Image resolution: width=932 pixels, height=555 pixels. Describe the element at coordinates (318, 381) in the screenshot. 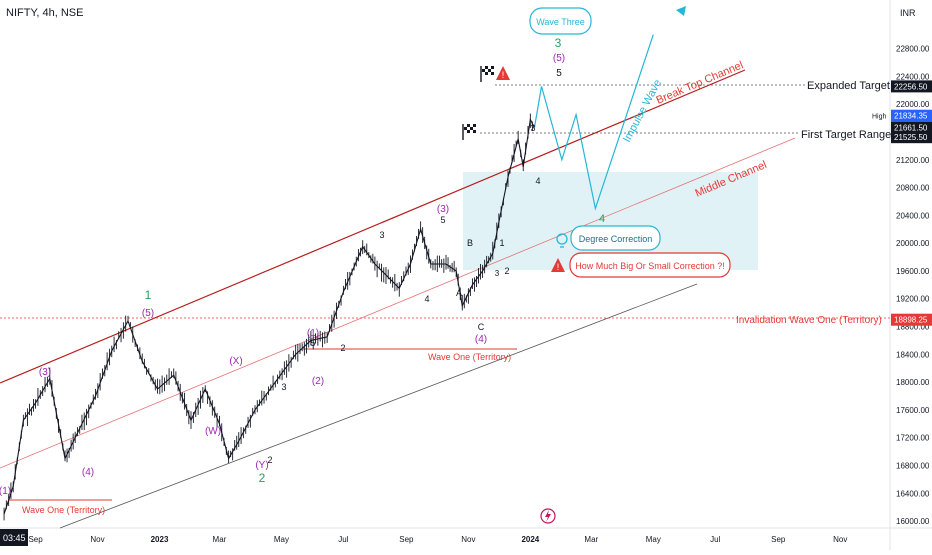

I see `wave-label: (2)` at that location.